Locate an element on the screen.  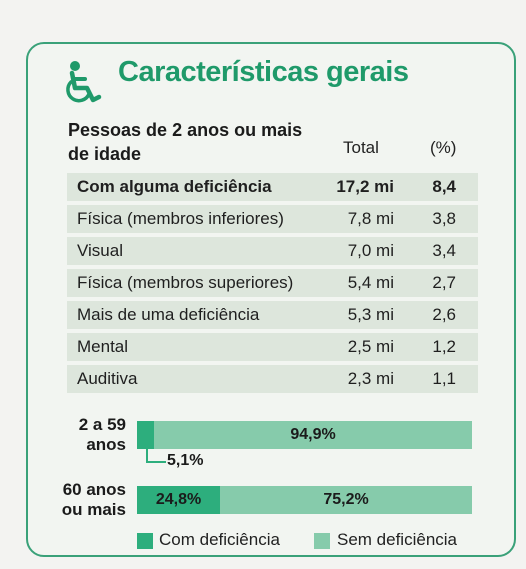
row-total: 2,3 mi is located at coordinates (370, 378).